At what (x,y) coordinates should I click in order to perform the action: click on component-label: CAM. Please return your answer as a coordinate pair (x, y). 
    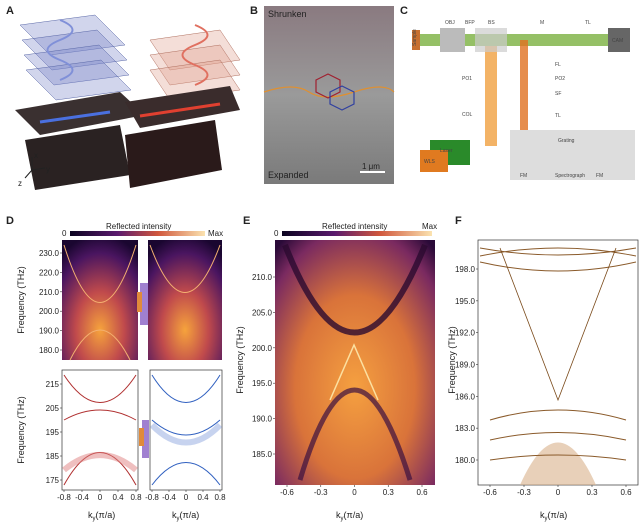
    Looking at the image, I should click on (617, 41).